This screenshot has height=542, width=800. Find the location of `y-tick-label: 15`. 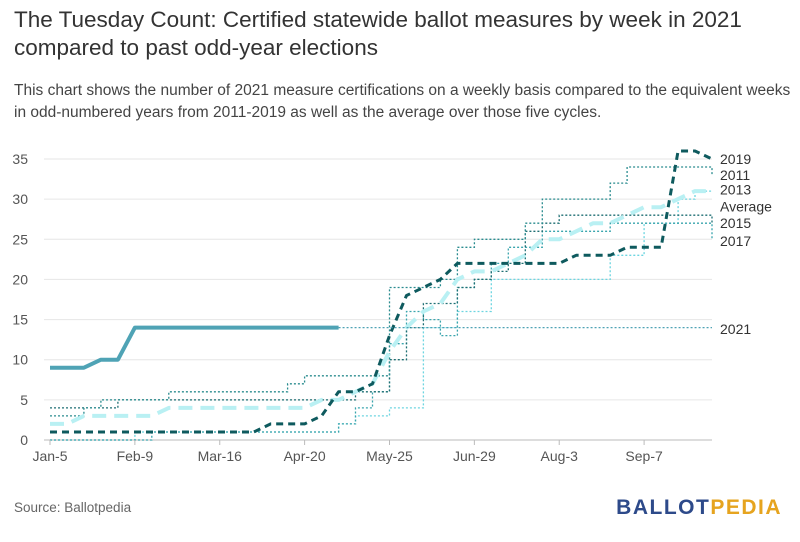

y-tick-label: 15 is located at coordinates (20, 320).